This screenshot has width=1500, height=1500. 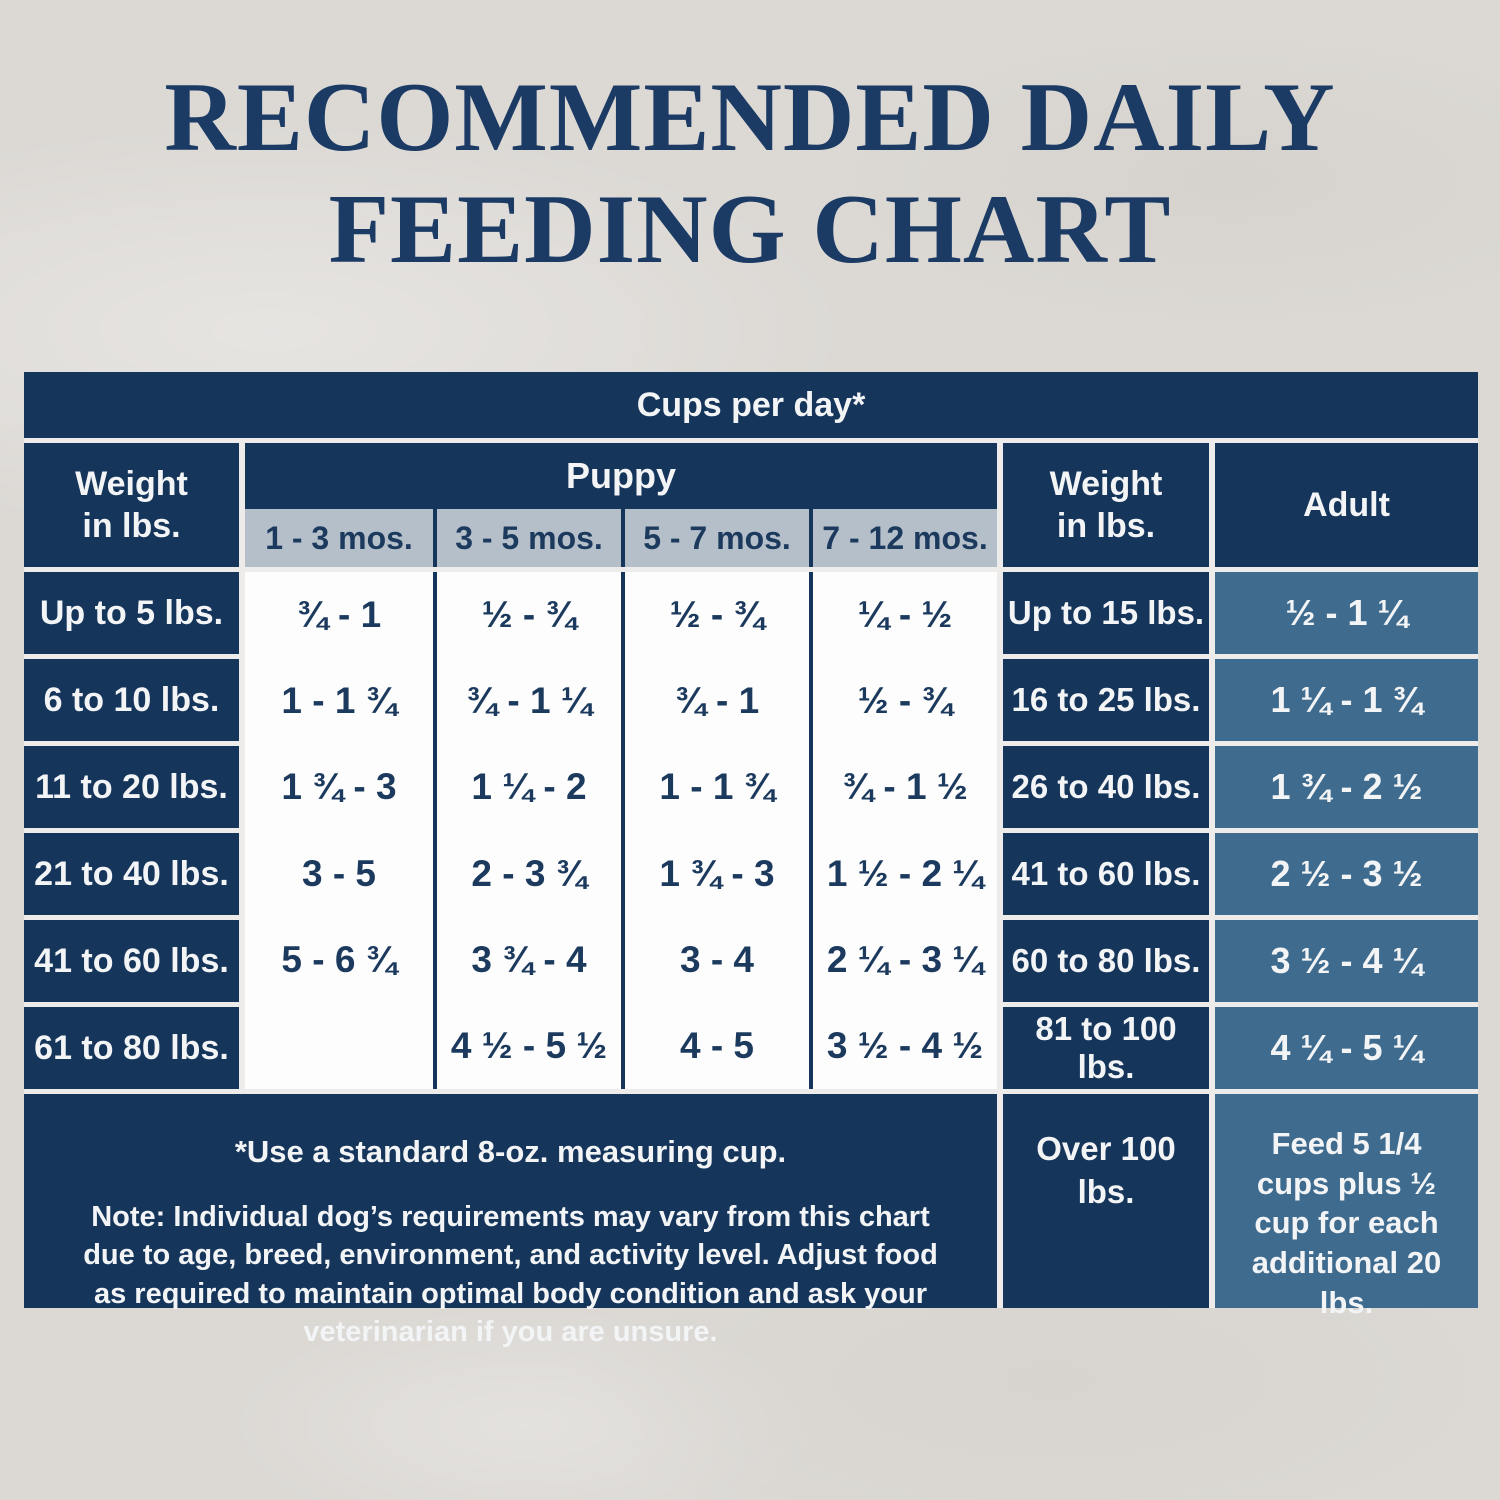 What do you see at coordinates (1106, 787) in the screenshot?
I see `adult-weight-cell: 26 to 40 lbs.` at bounding box center [1106, 787].